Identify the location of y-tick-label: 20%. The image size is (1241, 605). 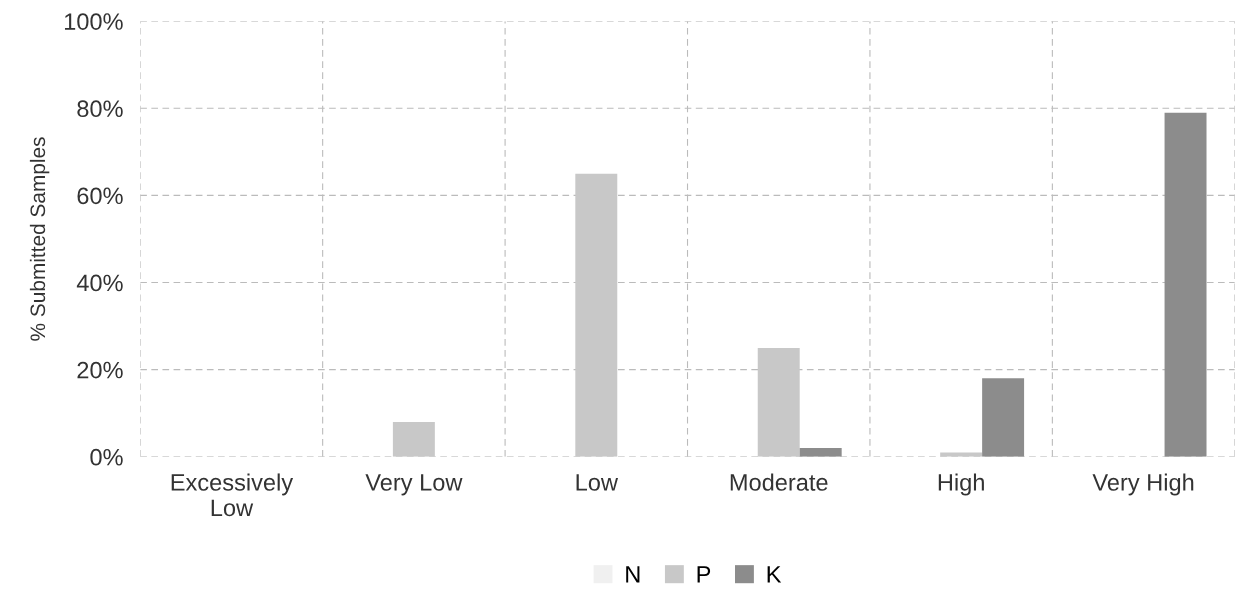
(100, 370).